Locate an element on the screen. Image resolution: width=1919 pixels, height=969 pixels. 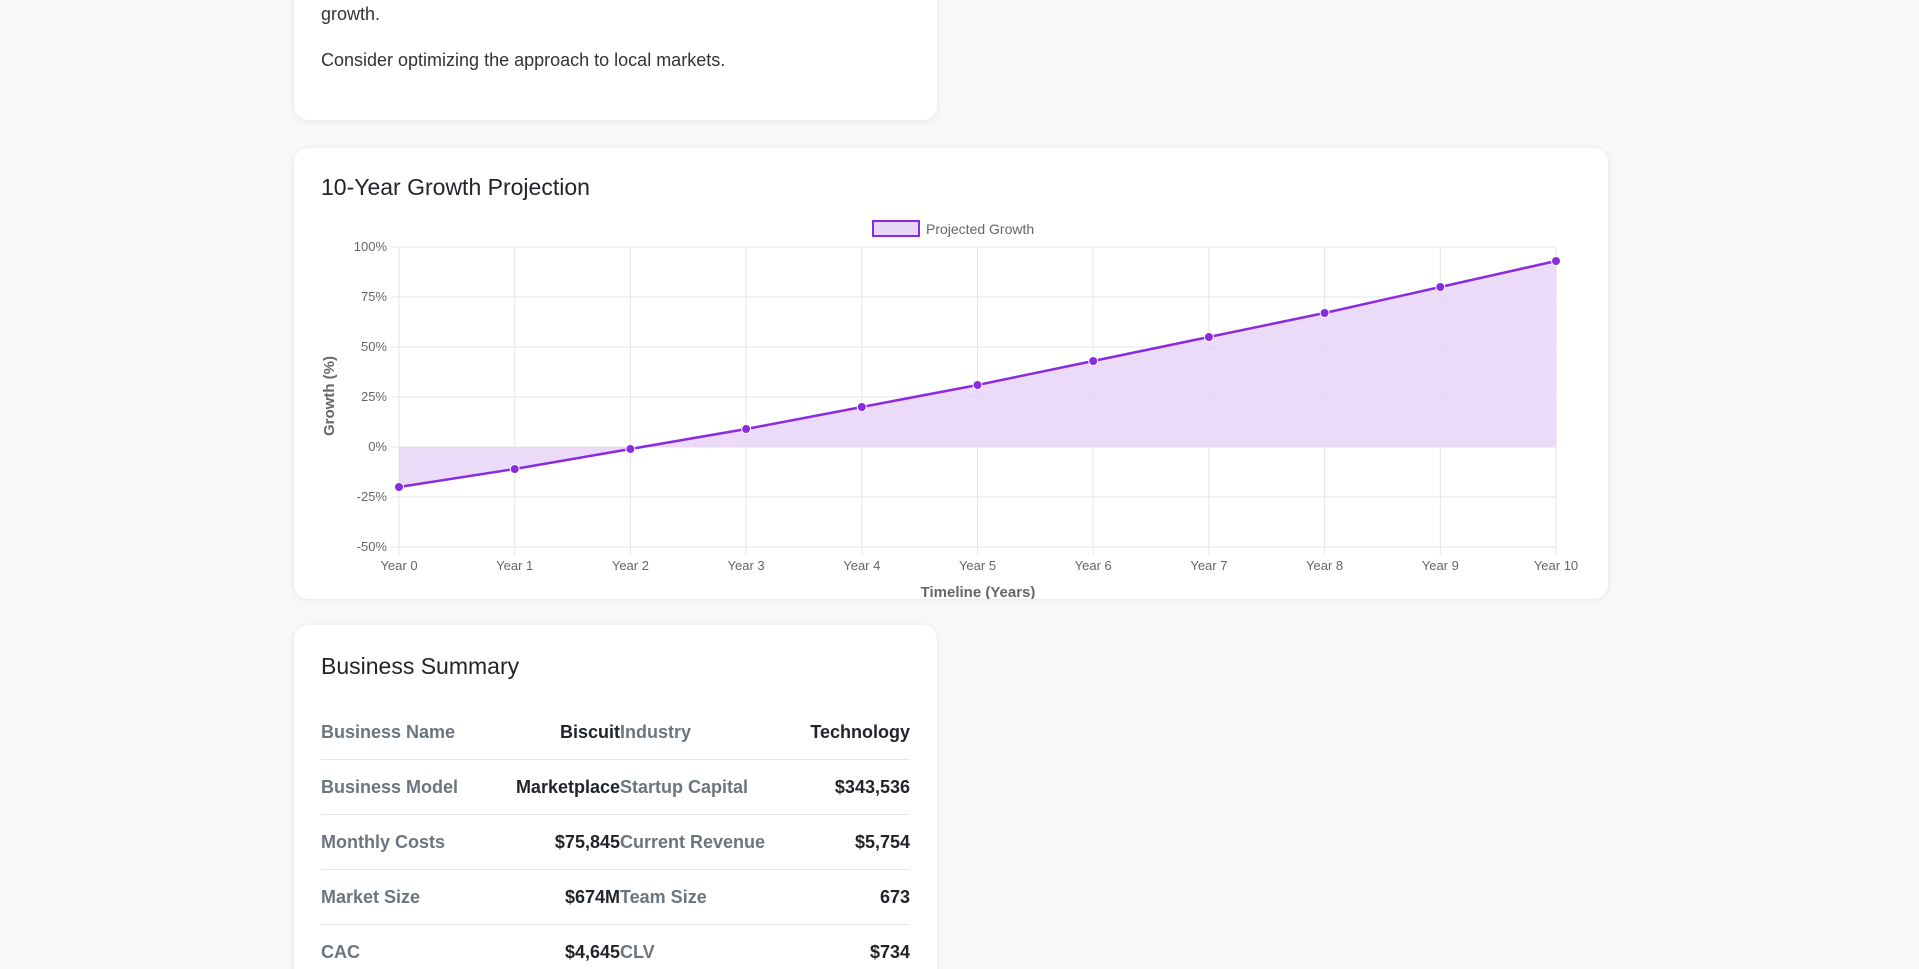
chart-card-title: 10-Year Growth Projection is located at coordinates (455, 187).